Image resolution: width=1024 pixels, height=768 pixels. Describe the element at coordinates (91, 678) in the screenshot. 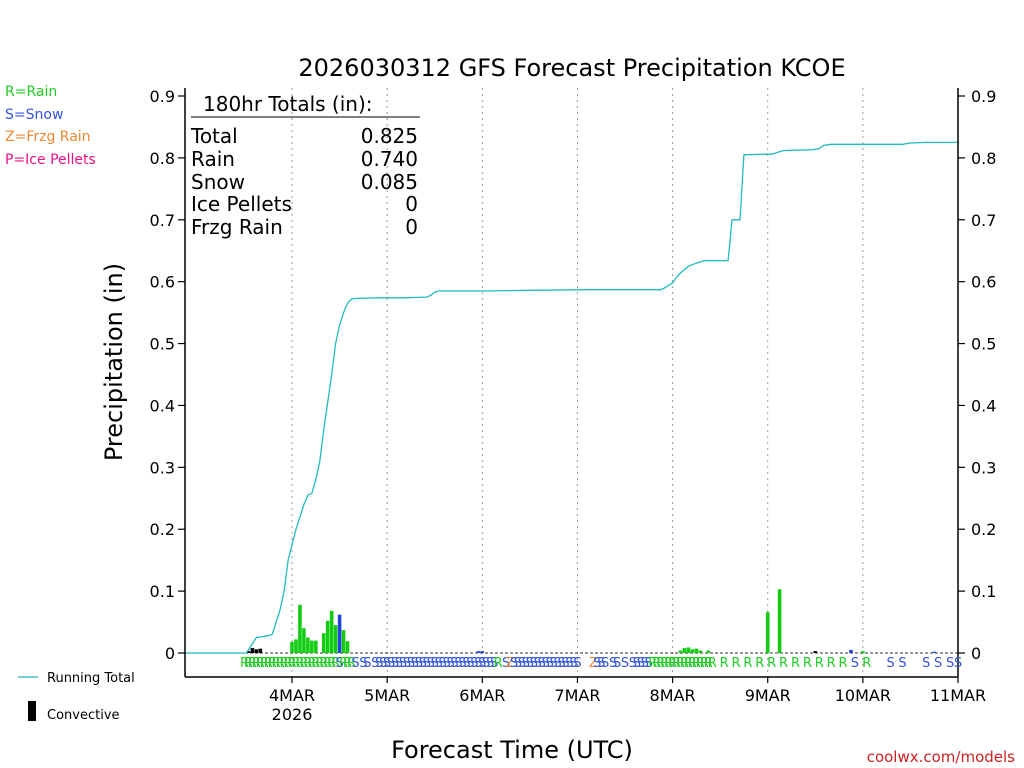

I see `running-total-legend: Running Total` at that location.